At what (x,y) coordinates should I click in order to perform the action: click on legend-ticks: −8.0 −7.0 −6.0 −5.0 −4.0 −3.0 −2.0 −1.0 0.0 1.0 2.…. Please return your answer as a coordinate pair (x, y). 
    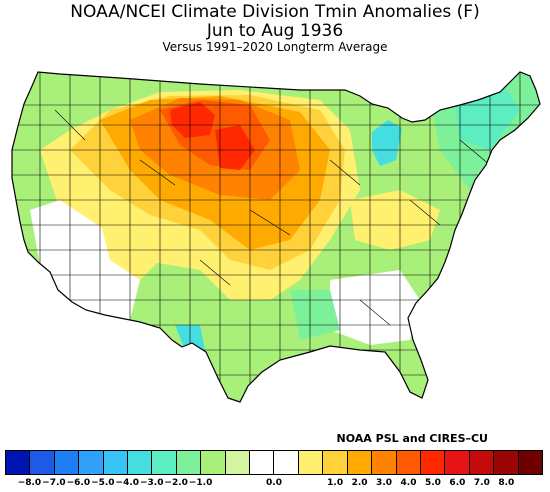
    Looking at the image, I should click on (274, 485).